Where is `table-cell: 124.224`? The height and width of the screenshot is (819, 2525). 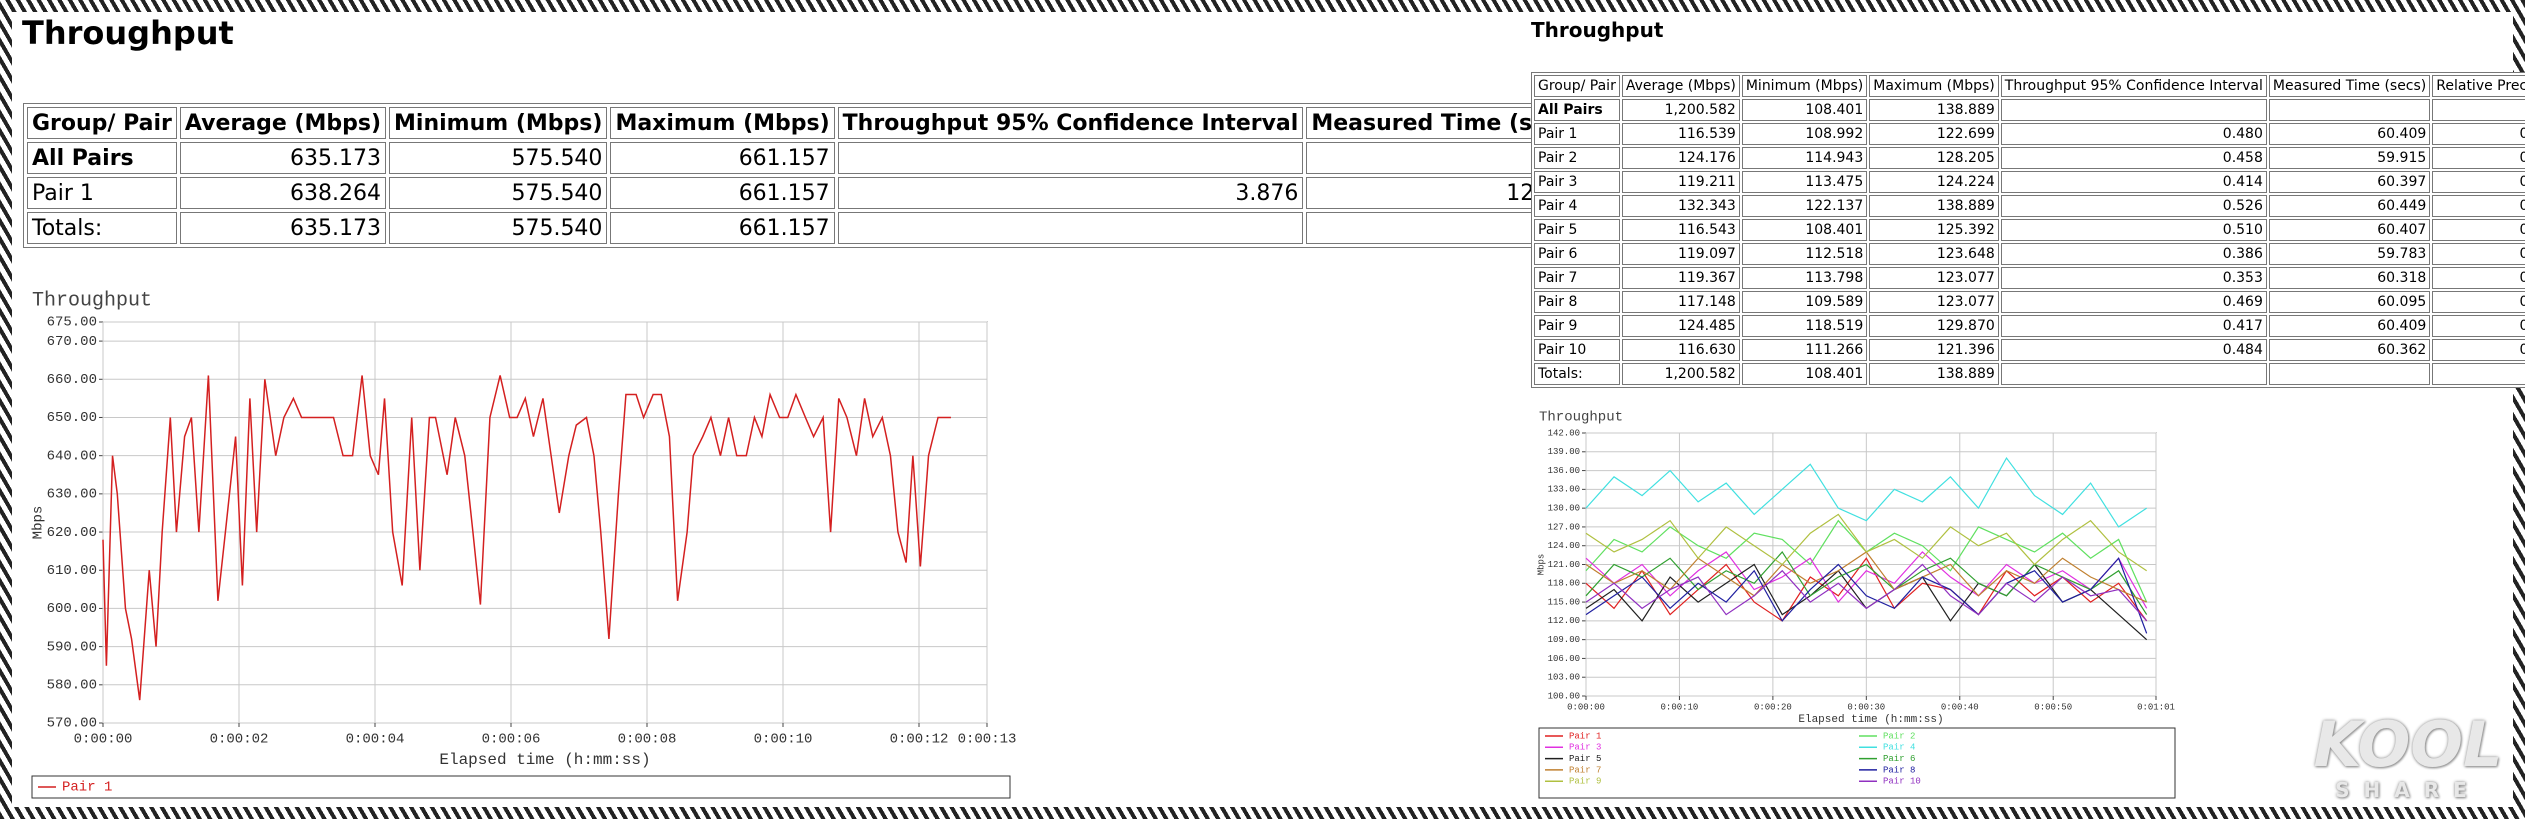
table-cell: 124.224 is located at coordinates (1934, 182).